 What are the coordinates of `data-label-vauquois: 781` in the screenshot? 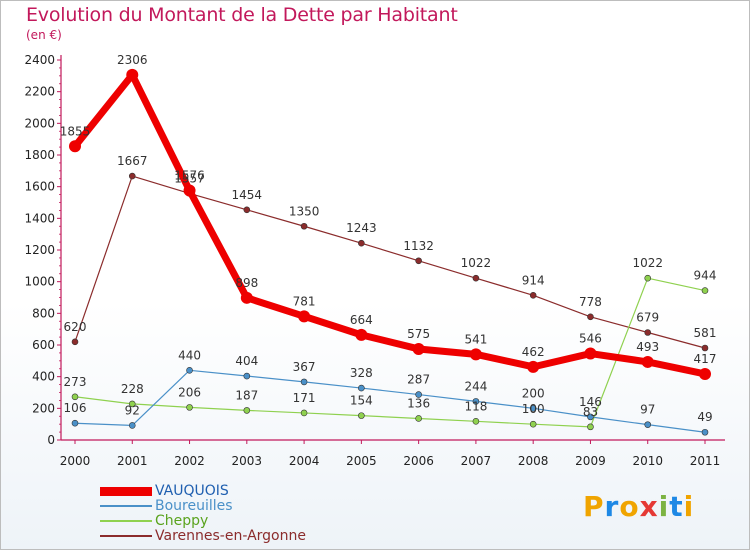 It's located at (304, 301).